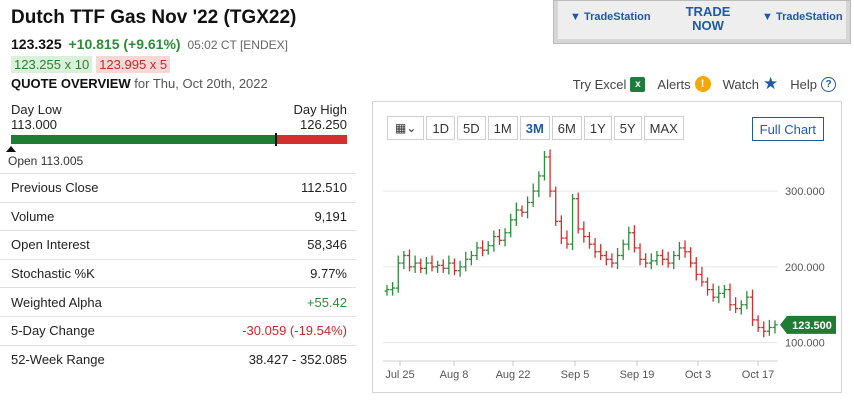 The width and height of the screenshot is (854, 406). I want to click on day-range-values: 113.000 126.250, so click(179, 124).